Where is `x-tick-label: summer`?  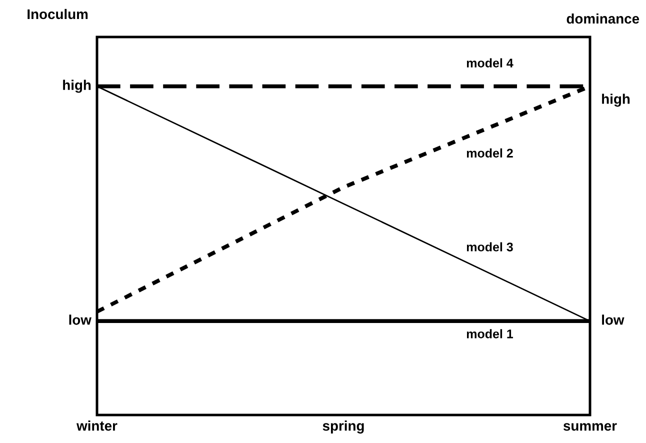
x-tick-label: summer is located at coordinates (590, 427).